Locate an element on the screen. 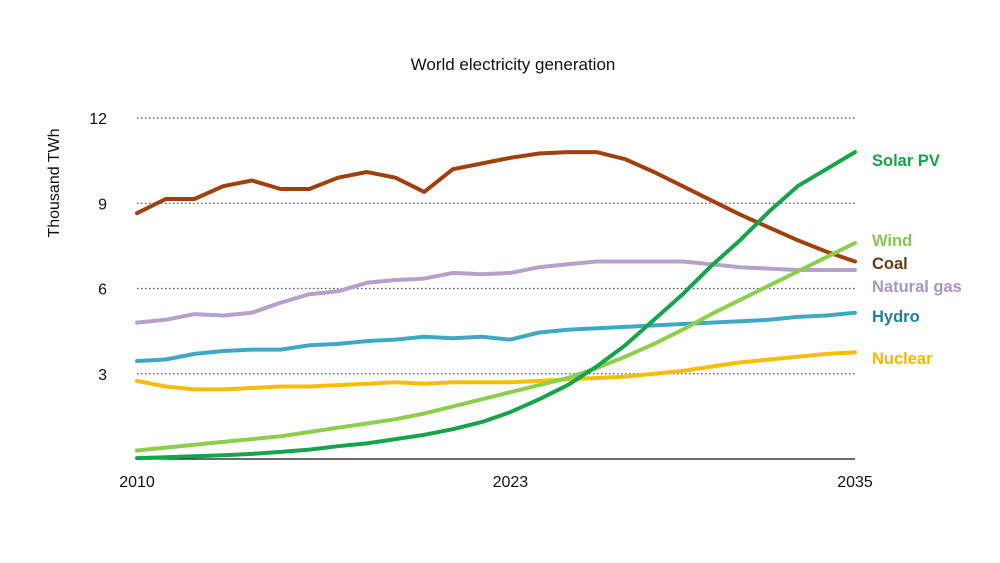  series-label-hydro: Hydro is located at coordinates (896, 317).